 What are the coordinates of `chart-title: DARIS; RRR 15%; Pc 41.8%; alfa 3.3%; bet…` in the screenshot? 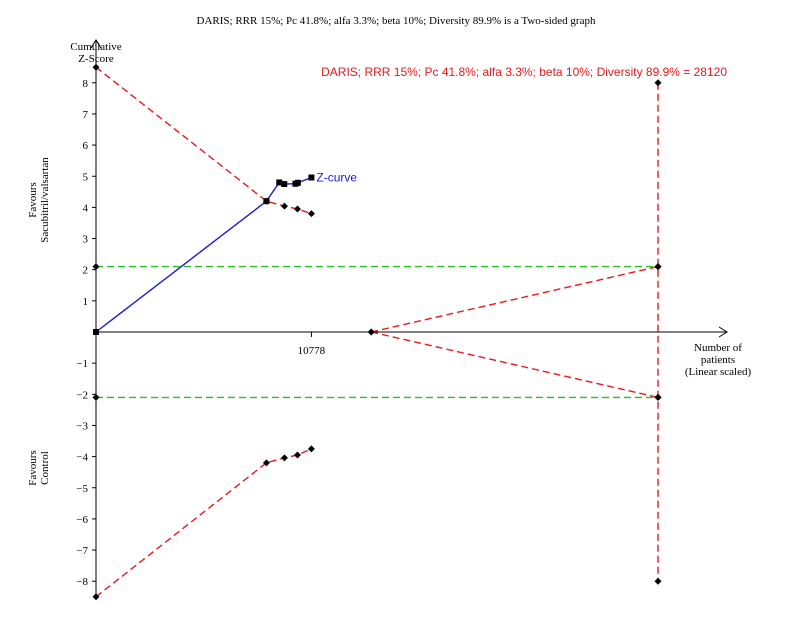 It's located at (396, 21).